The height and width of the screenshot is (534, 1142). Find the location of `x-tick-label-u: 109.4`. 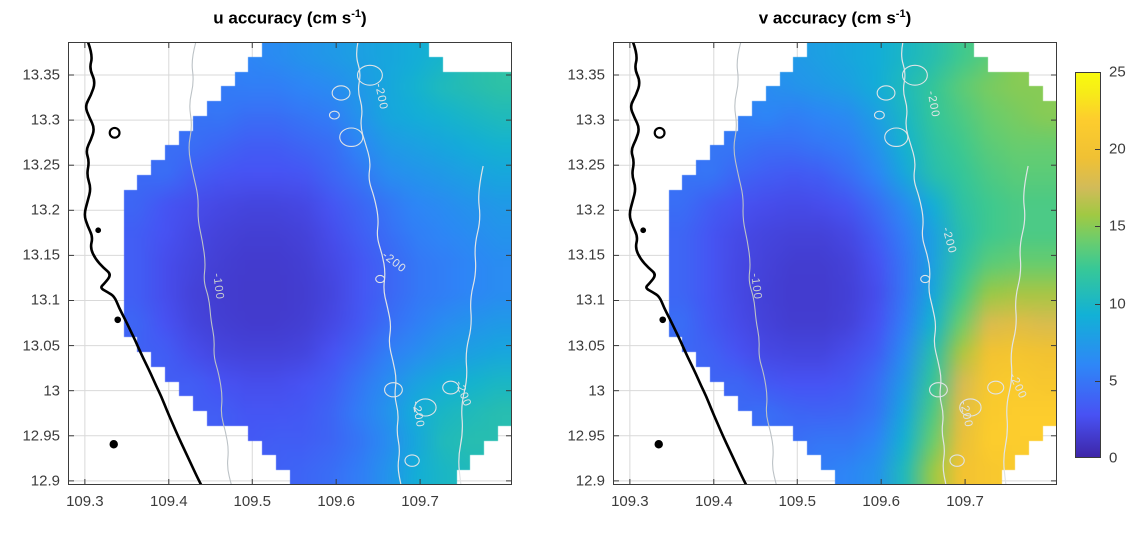

x-tick-label-u: 109.4 is located at coordinates (169, 501).